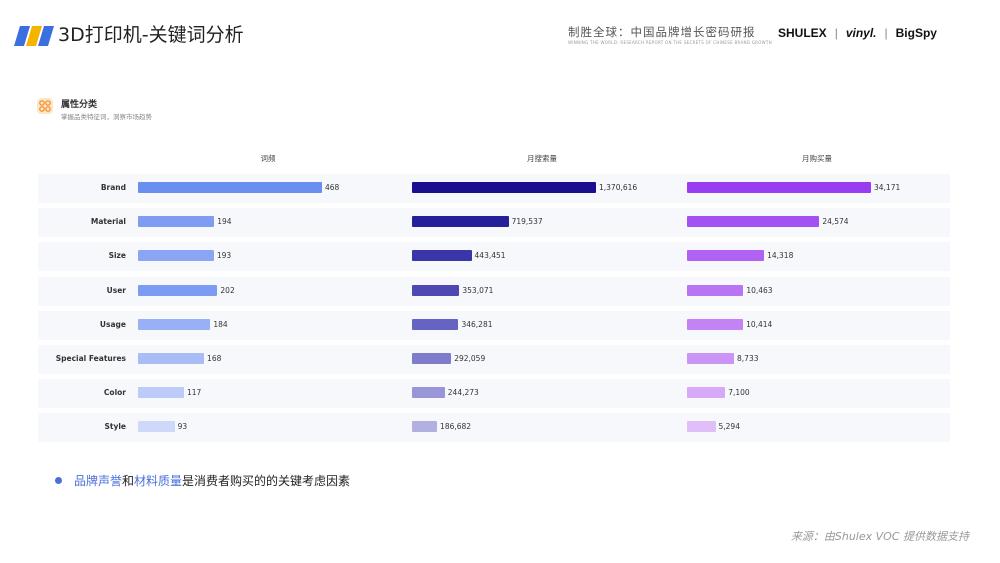  What do you see at coordinates (34, 36) in the screenshot?
I see `report-logo-icon` at bounding box center [34, 36].